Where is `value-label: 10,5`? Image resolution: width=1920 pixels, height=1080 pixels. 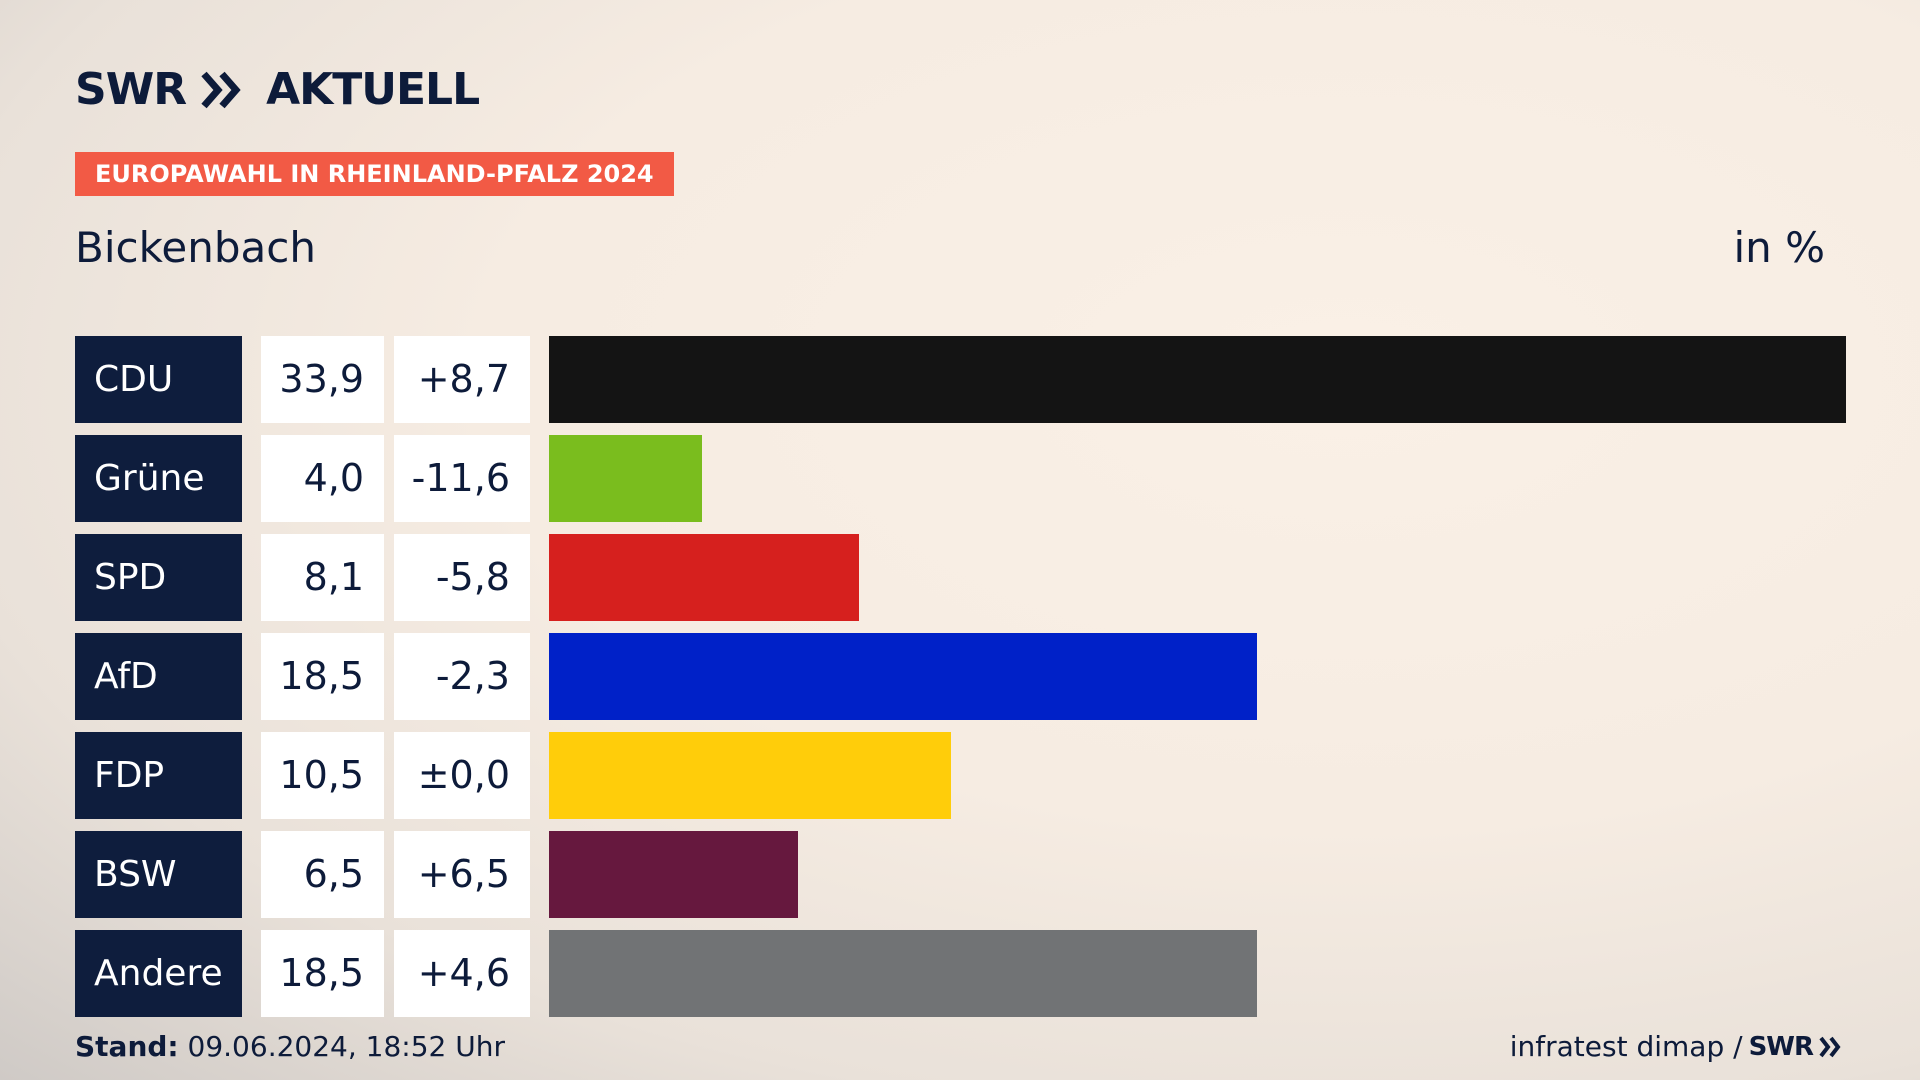 value-label: 10,5 is located at coordinates (322, 775).